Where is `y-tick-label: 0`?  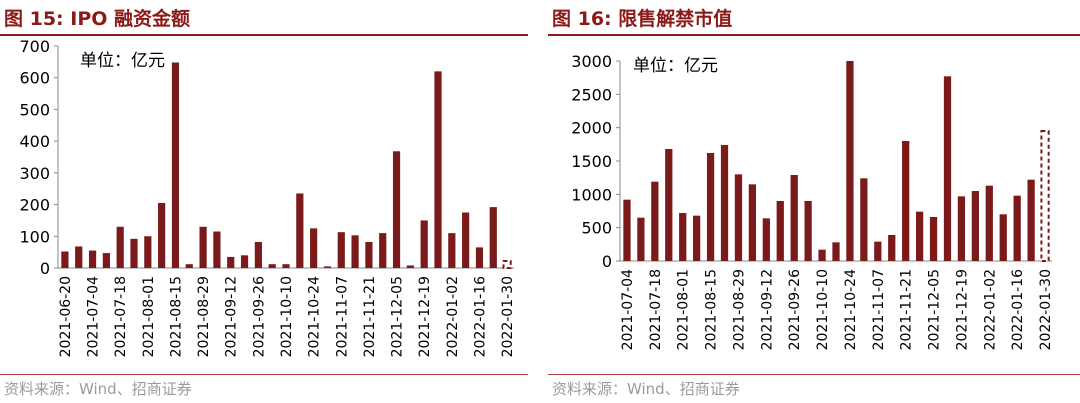 y-tick-label: 0 is located at coordinates (607, 261).